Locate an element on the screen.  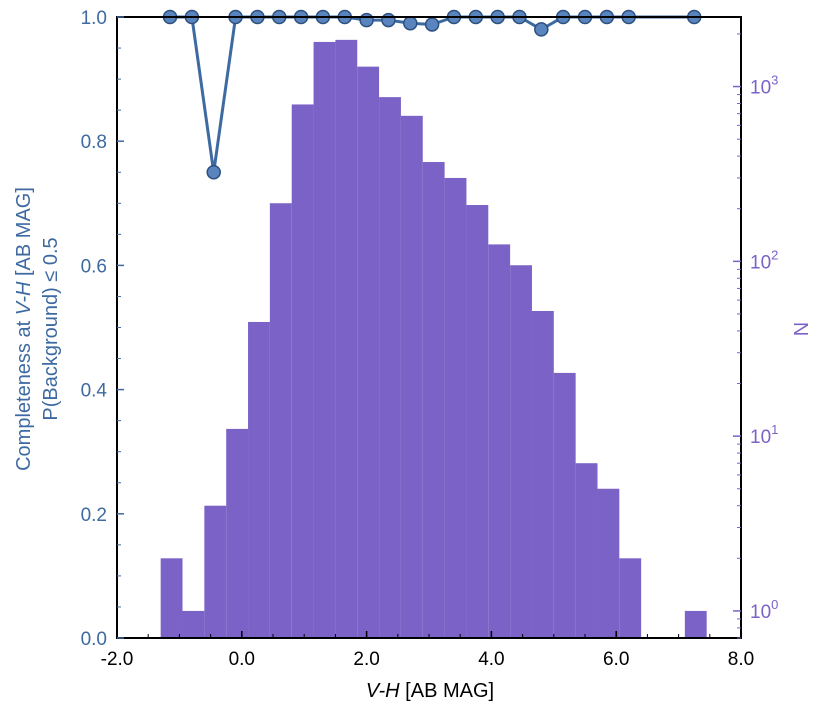
x-tick-label: 2.0 is located at coordinates (366, 659).